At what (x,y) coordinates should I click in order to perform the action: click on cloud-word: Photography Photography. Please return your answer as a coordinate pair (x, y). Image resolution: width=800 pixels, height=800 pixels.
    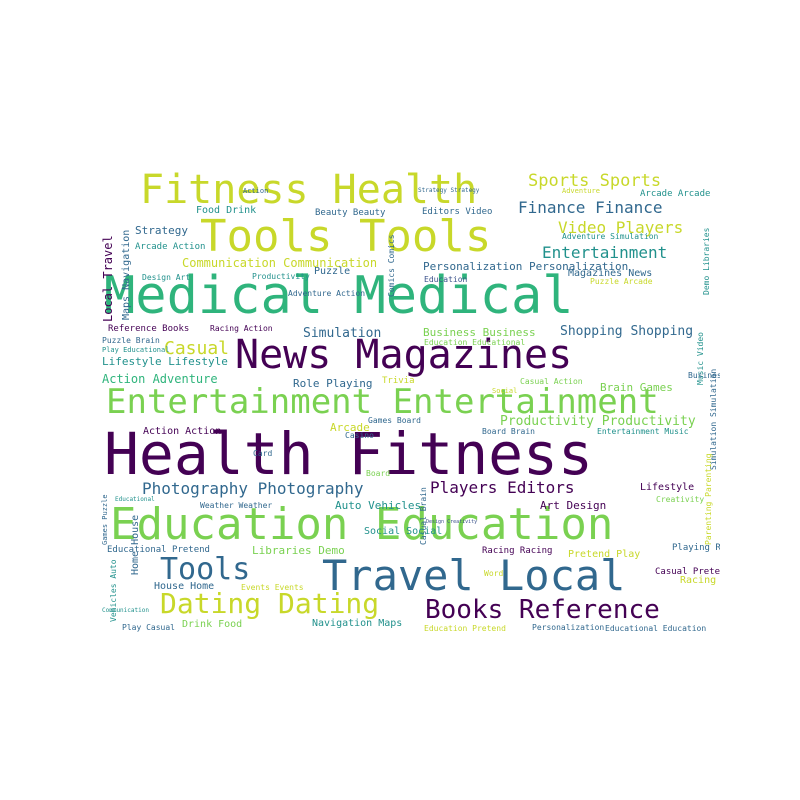
    Looking at the image, I should click on (253, 488).